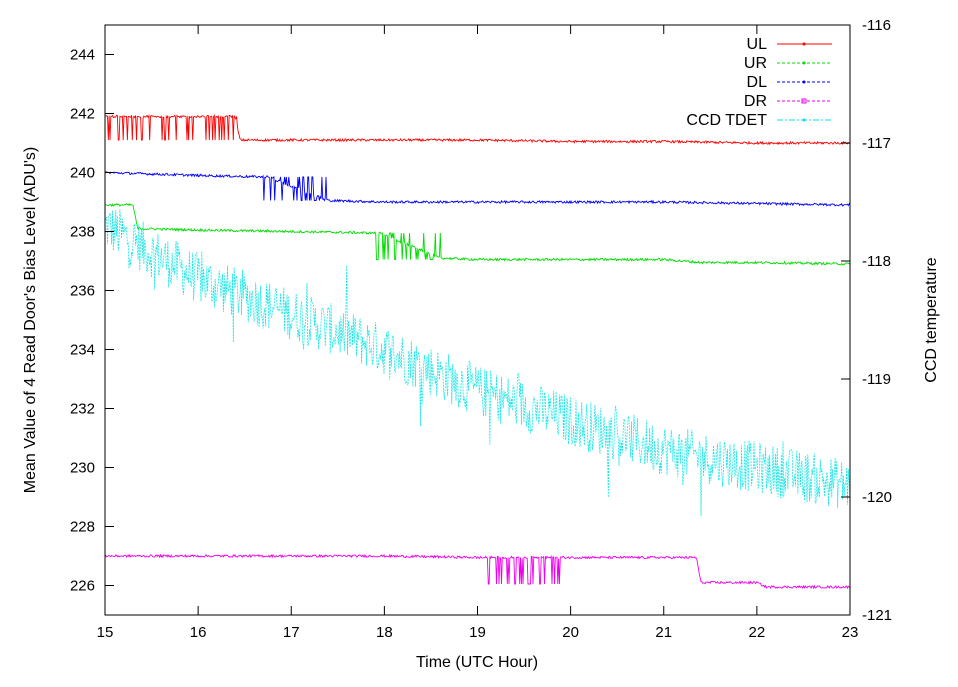 The height and width of the screenshot is (687, 958). What do you see at coordinates (82, 527) in the screenshot?
I see `y-tick-label: 228` at bounding box center [82, 527].